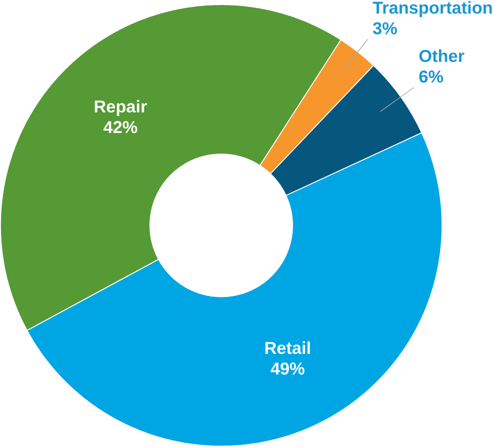  What do you see at coordinates (384, 28) in the screenshot?
I see `data-label: 3%` at bounding box center [384, 28].